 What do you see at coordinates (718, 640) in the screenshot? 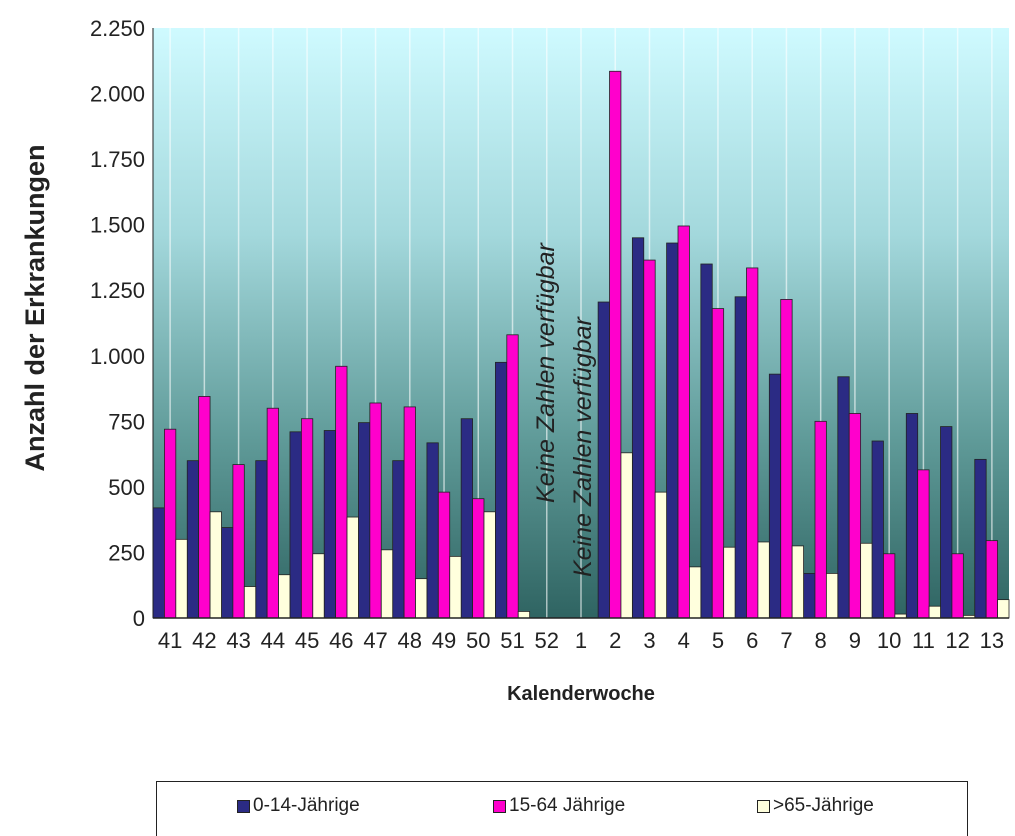
I see `x-tick-label: 5` at bounding box center [718, 640].